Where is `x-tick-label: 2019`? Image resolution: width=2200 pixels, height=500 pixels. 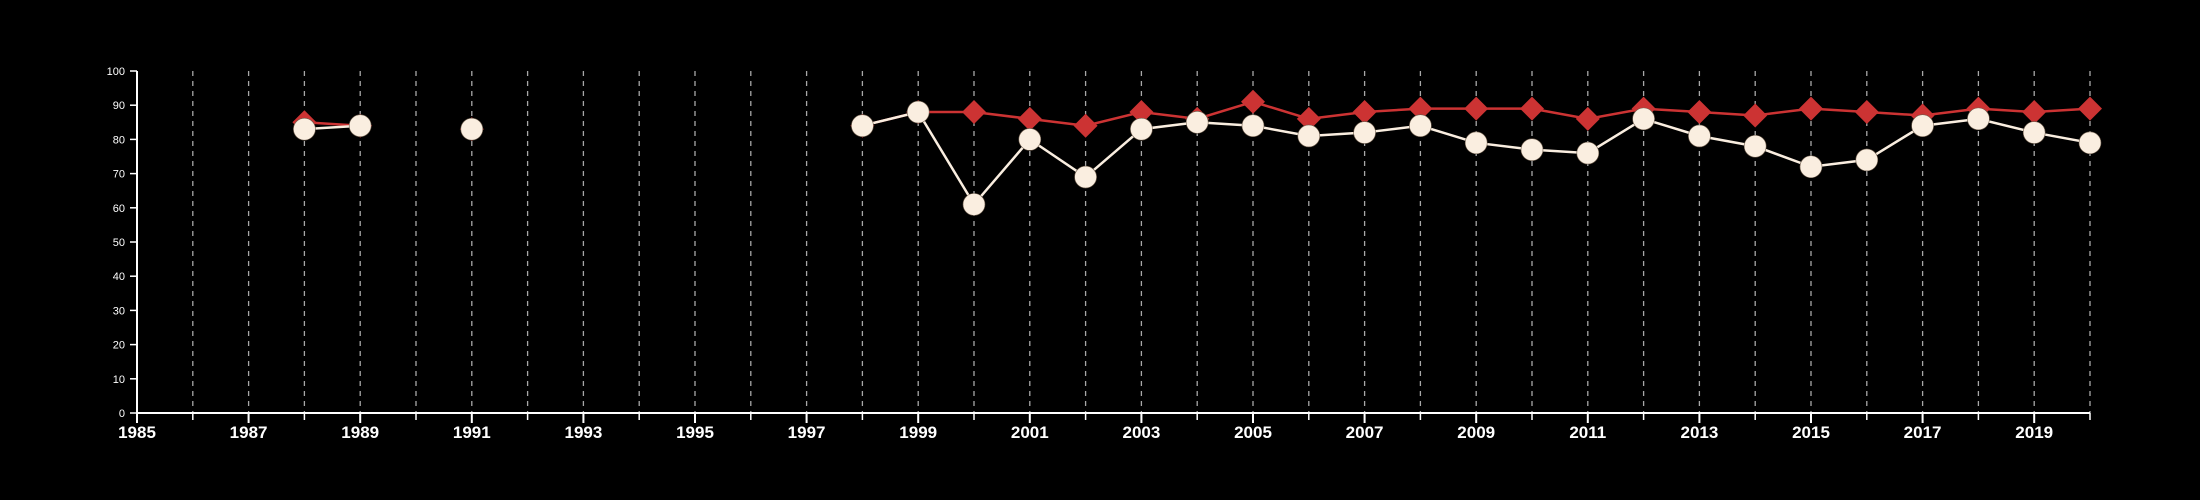
x-tick-label: 2019 is located at coordinates (2034, 432).